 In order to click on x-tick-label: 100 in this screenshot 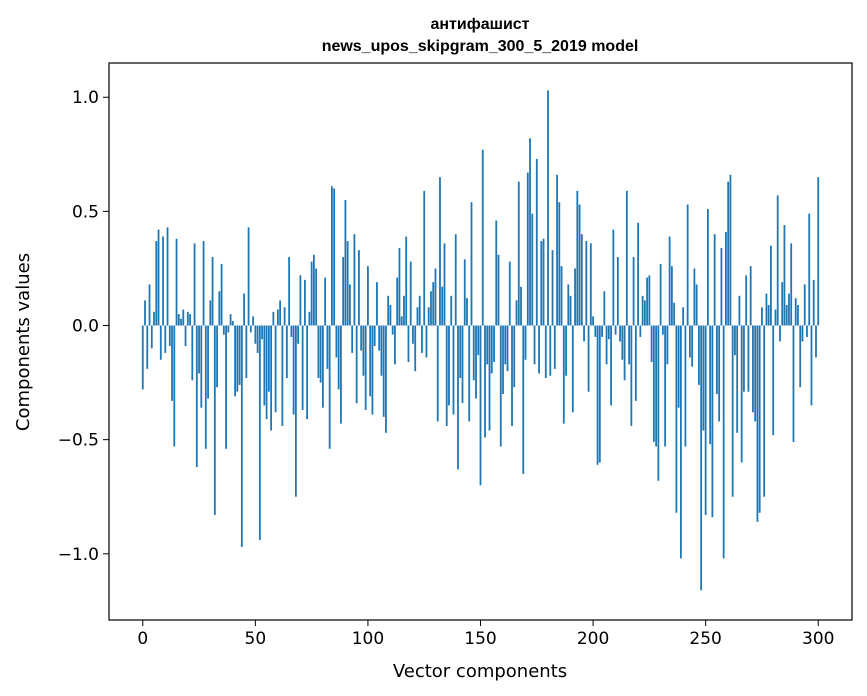, I will do `click(368, 639)`.